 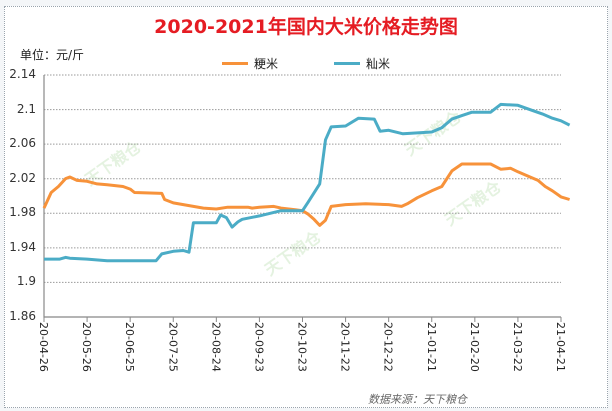 What do you see at coordinates (306, 194) in the screenshot?
I see `series-line-japonica` at bounding box center [306, 194].